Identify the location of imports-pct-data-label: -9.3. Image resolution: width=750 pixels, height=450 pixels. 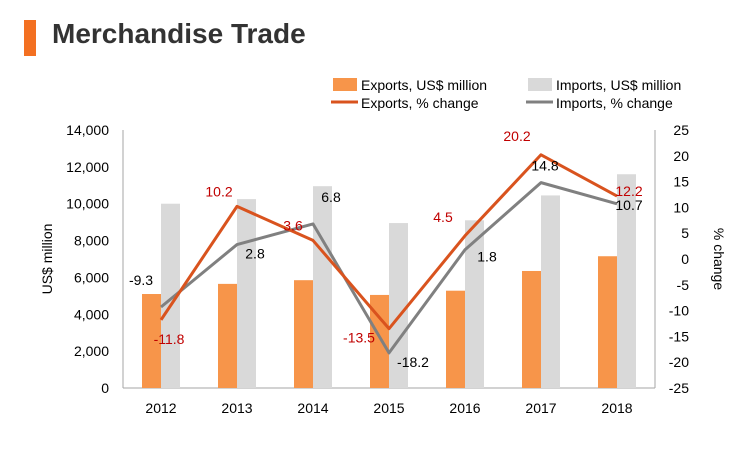
(141, 280).